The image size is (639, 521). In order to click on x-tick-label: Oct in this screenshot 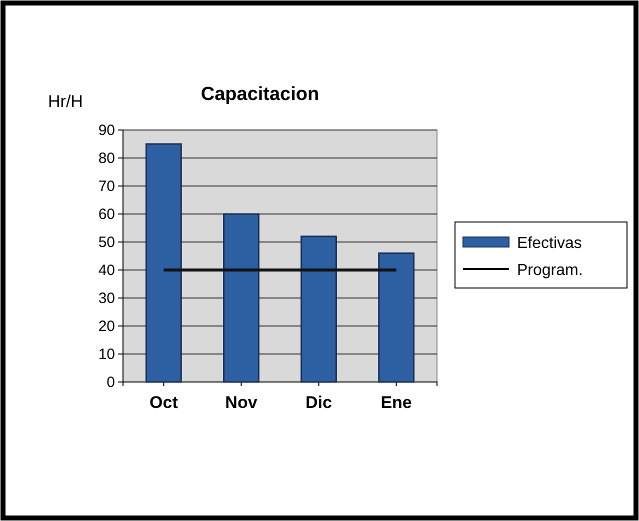, I will do `click(164, 402)`.